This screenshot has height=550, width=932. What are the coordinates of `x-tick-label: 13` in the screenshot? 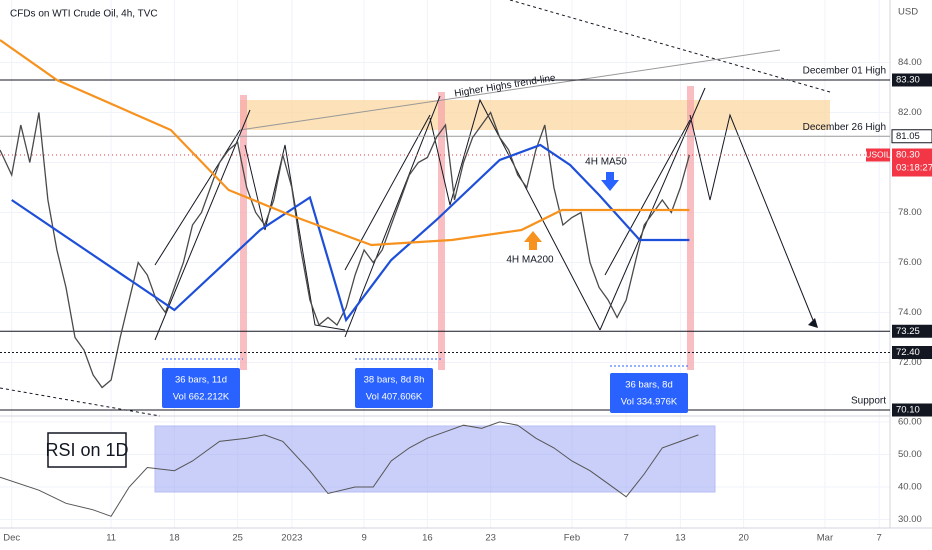 It's located at (680, 538).